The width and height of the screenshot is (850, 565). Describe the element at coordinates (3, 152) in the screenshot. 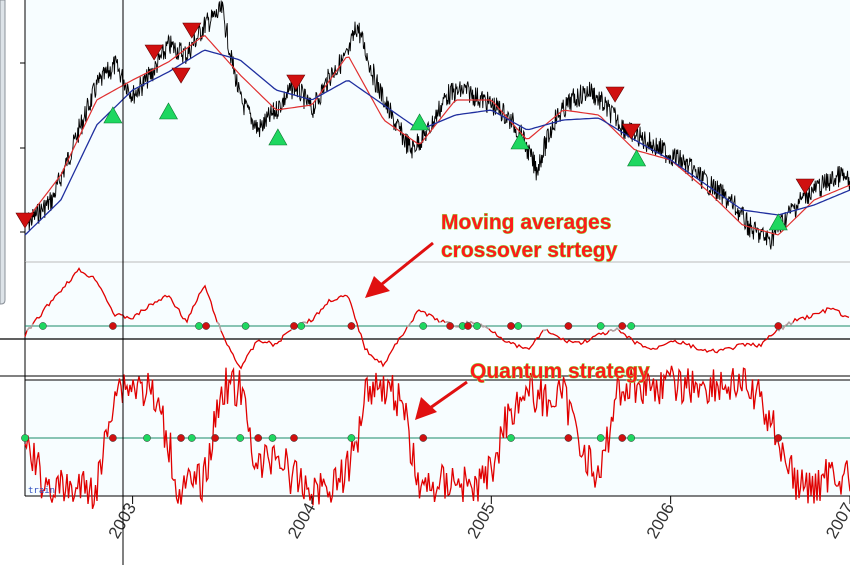

I see `left-scroll-handle` at that location.